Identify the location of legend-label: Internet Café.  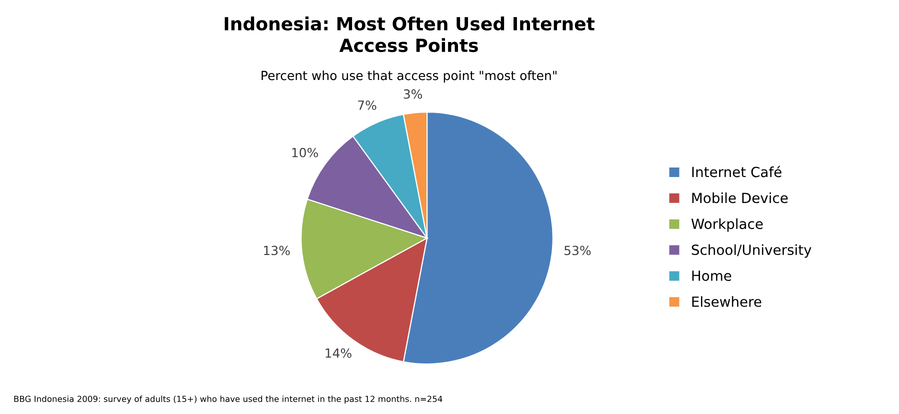
(737, 172).